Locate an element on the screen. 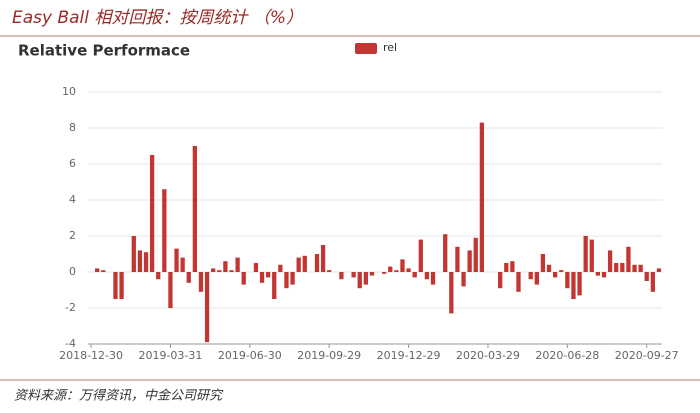  x-tick-label: 2018-12-30 is located at coordinates (91, 355).